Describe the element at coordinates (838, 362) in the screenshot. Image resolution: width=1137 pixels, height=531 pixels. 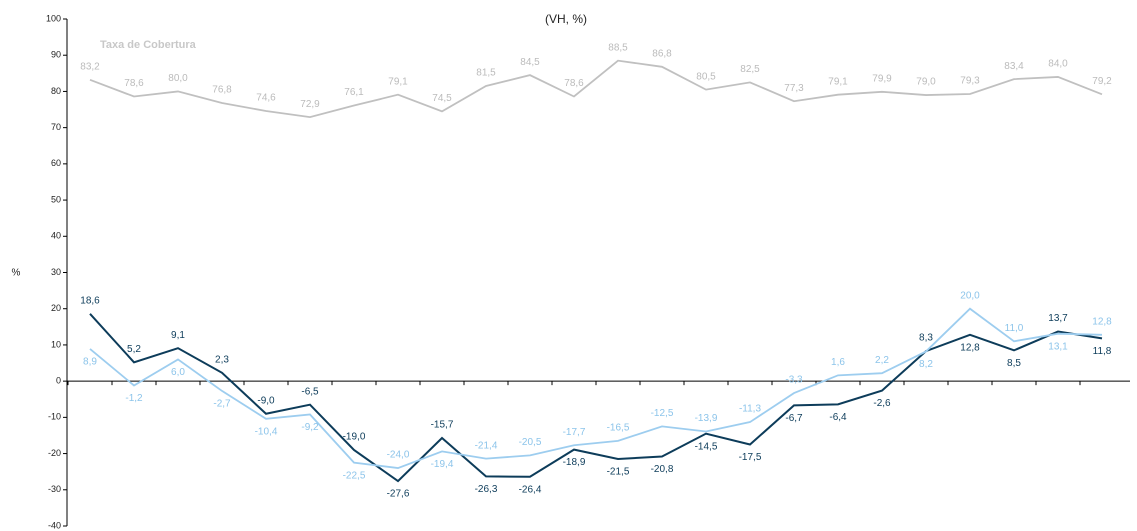
I see `data-label: 1,6` at that location.